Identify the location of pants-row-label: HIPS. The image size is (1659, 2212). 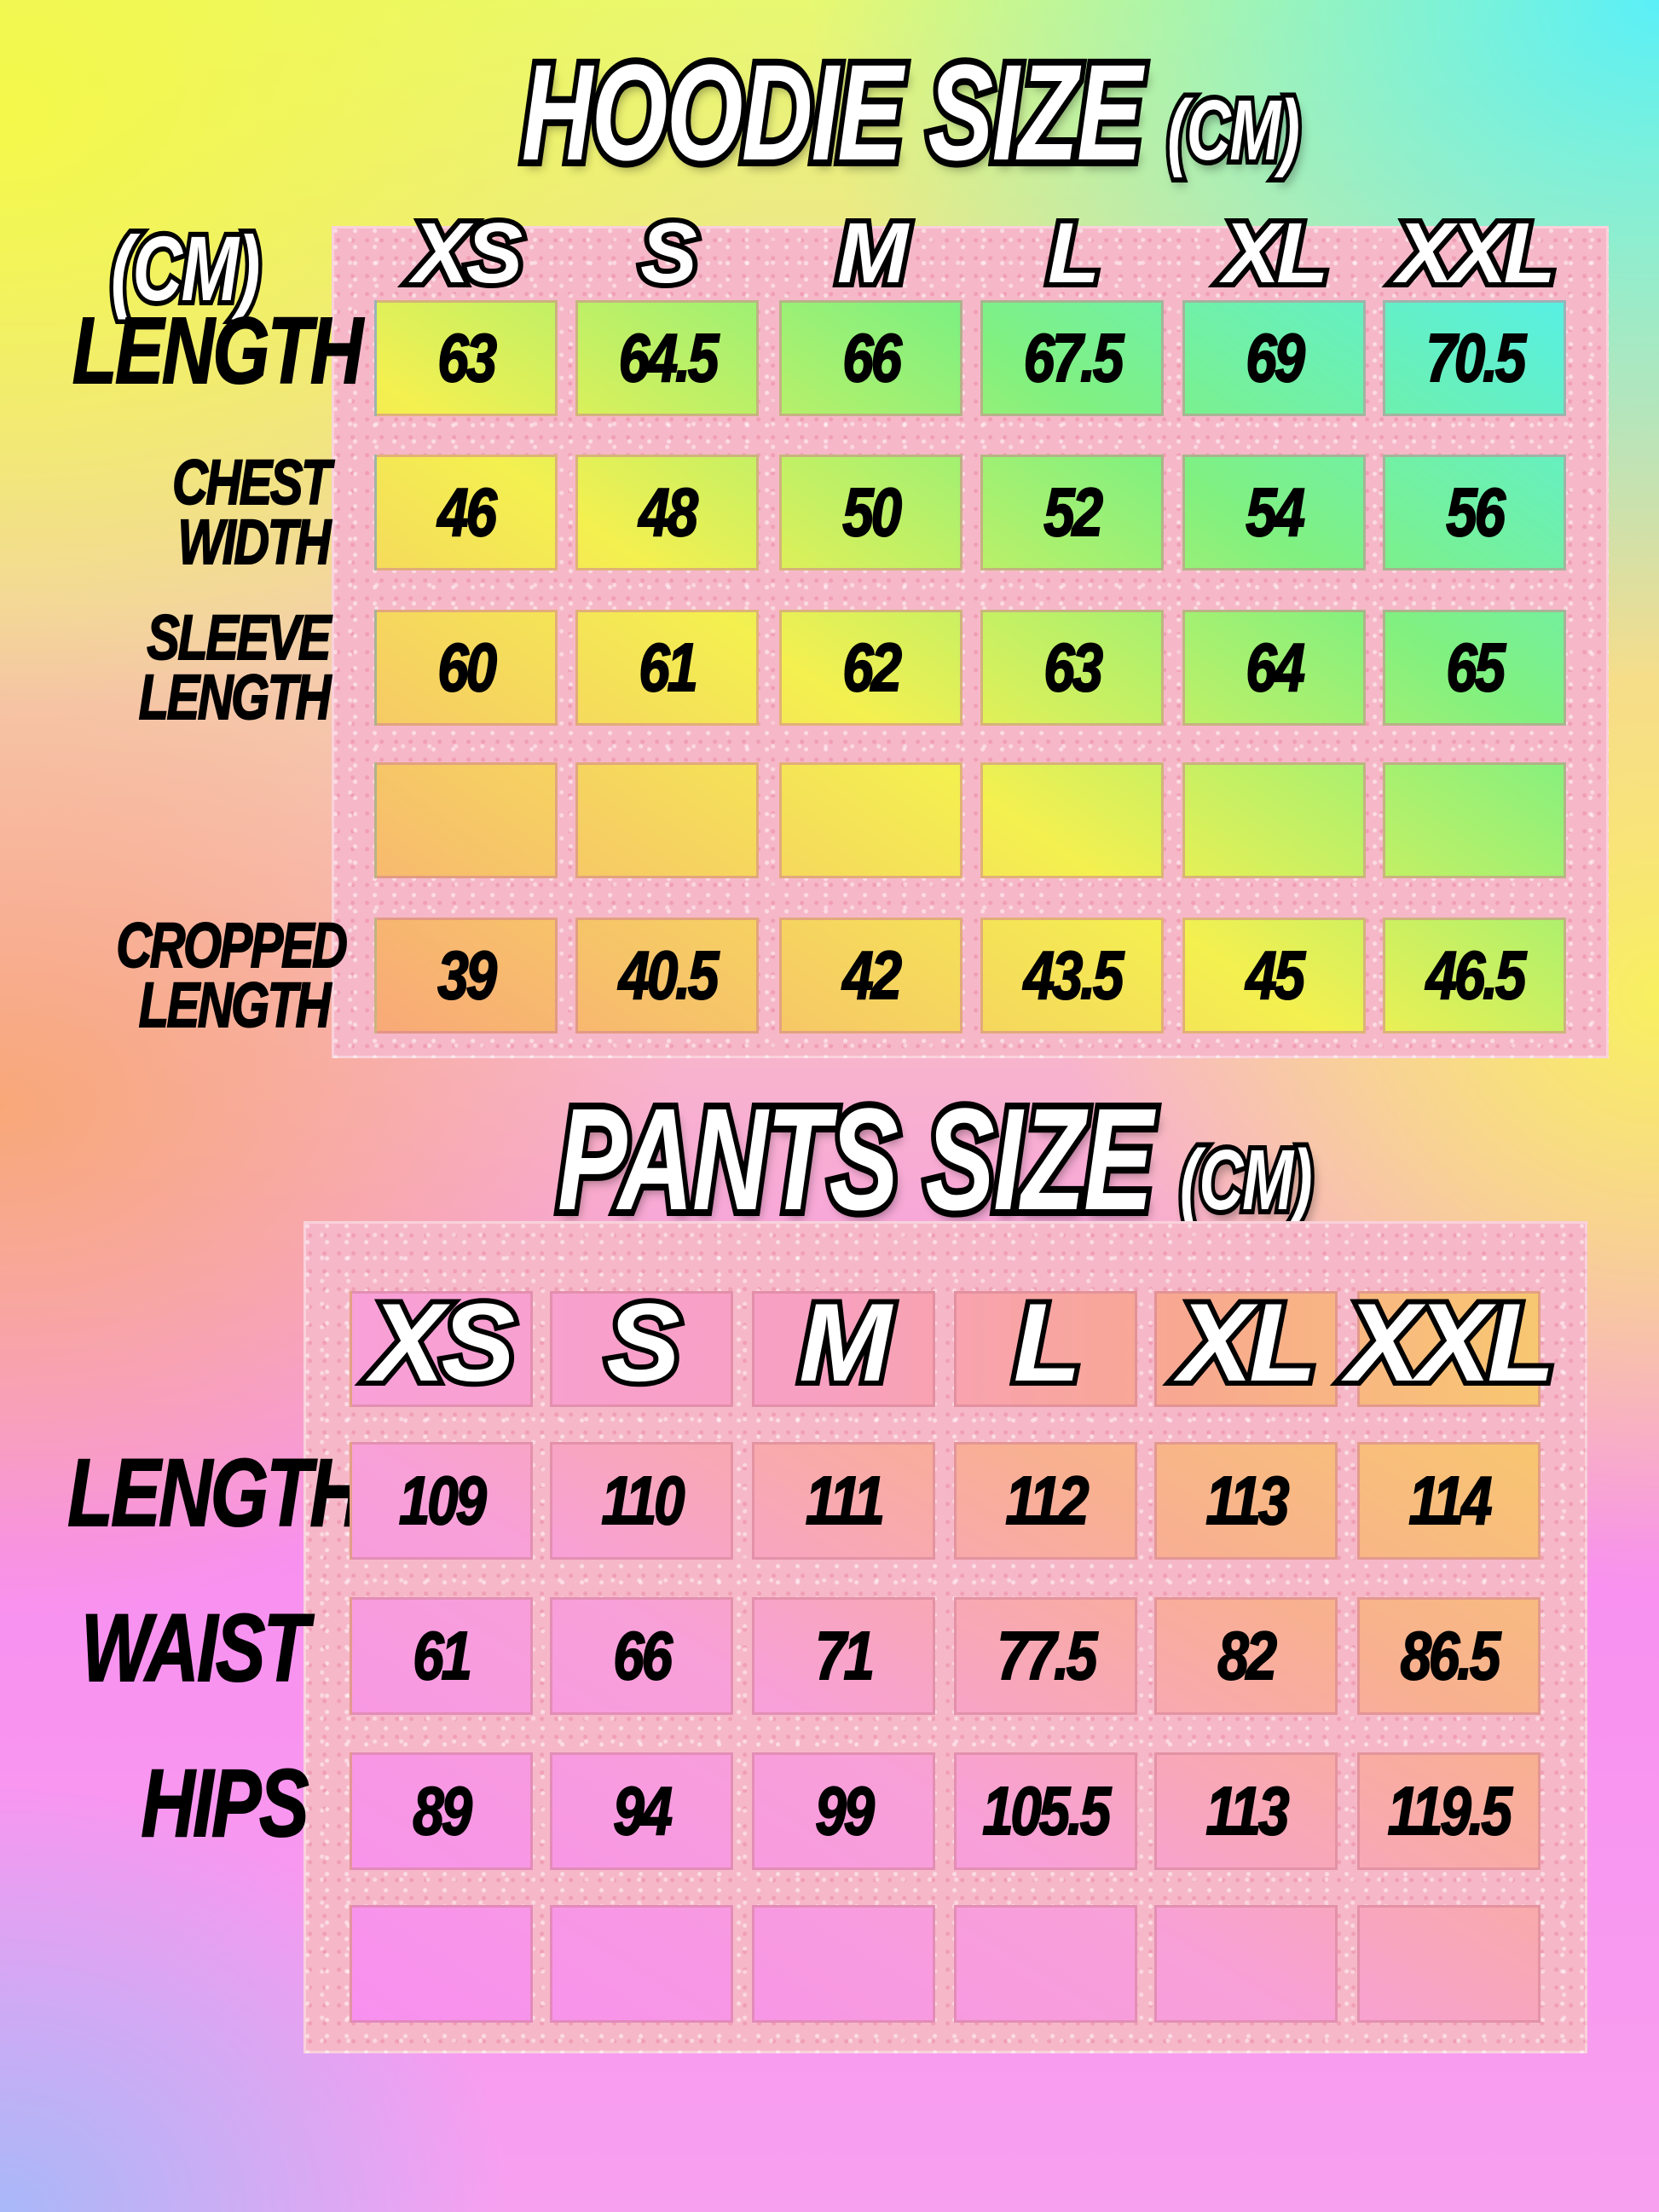
(225, 1803).